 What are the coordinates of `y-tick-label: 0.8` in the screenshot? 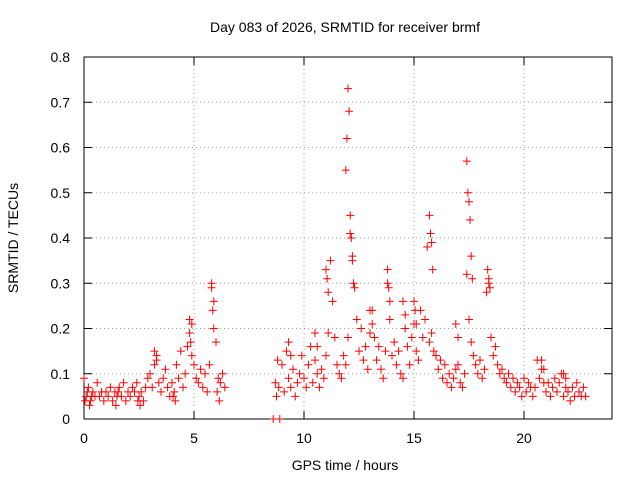 It's located at (61, 57).